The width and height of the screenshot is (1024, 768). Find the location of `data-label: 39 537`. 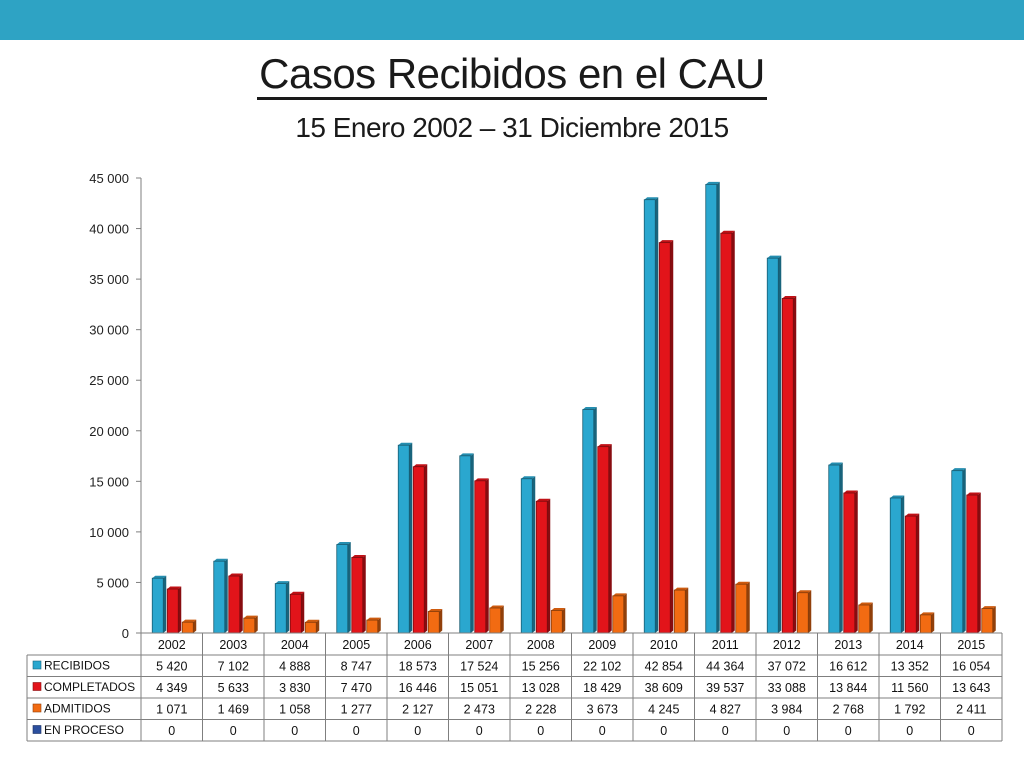

data-label: 39 537 is located at coordinates (725, 688).